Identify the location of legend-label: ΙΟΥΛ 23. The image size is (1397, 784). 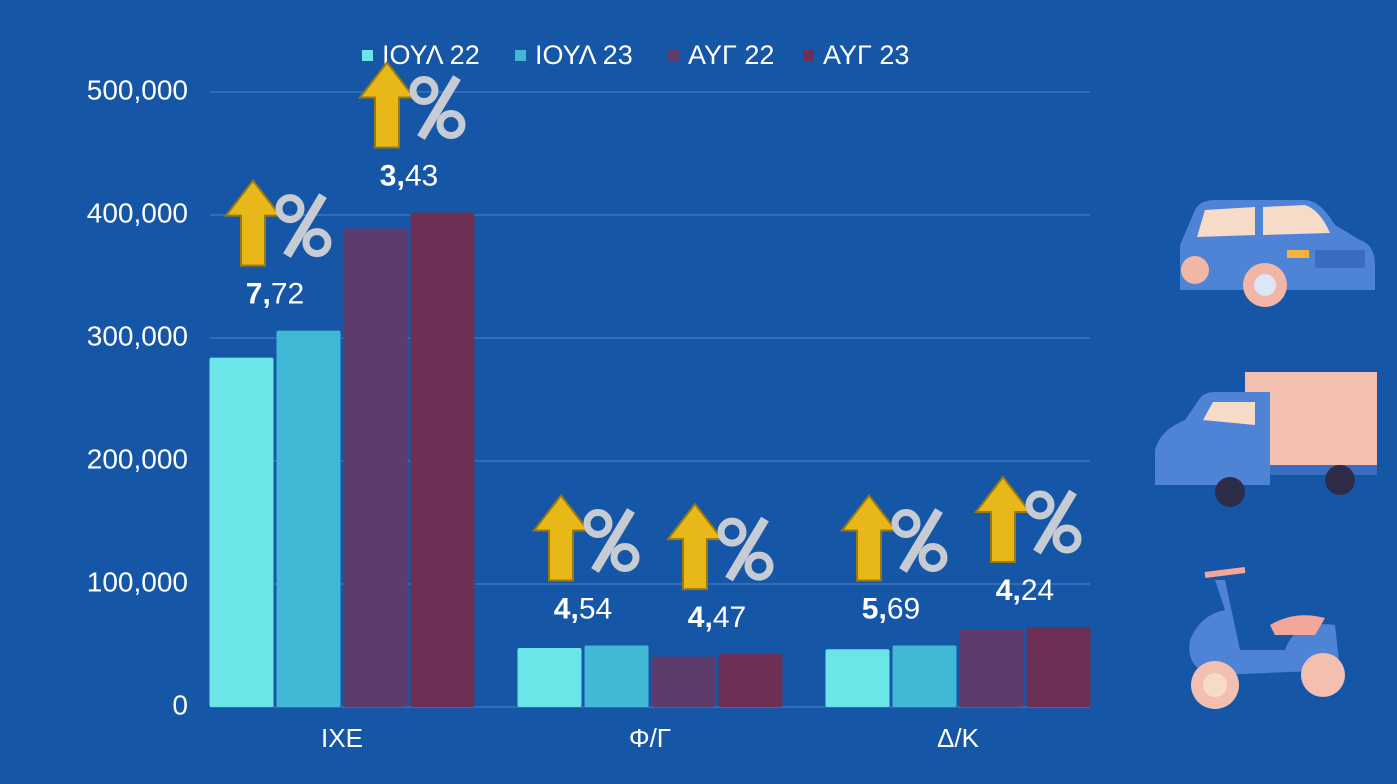
(584, 55).